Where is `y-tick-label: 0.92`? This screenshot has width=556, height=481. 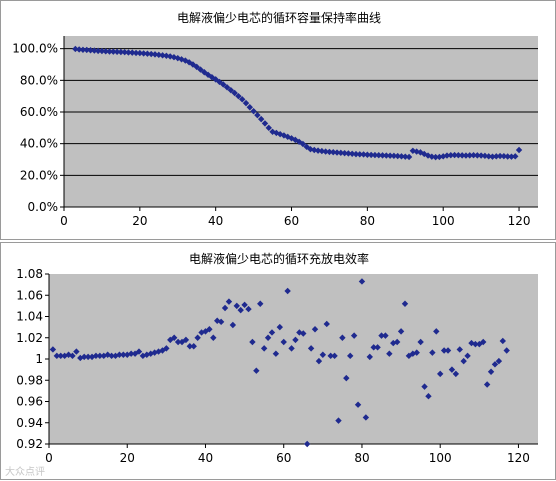 y-tick-label: 0.92 is located at coordinates (29, 444).